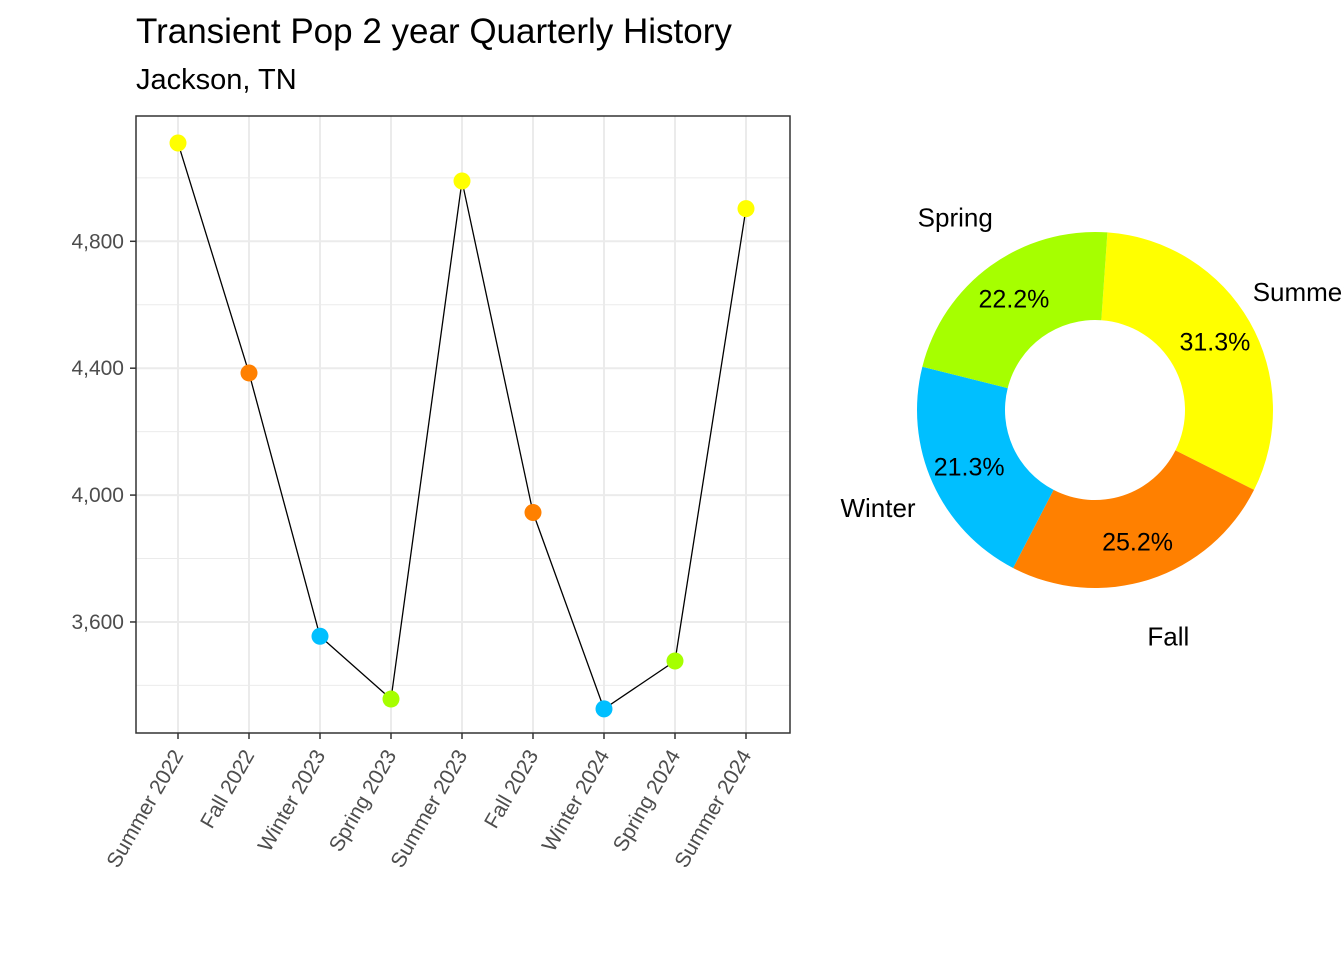 The height and width of the screenshot is (960, 1344). Describe the element at coordinates (576, 801) in the screenshot. I see `x-tick-label: Winter 2024` at that location.